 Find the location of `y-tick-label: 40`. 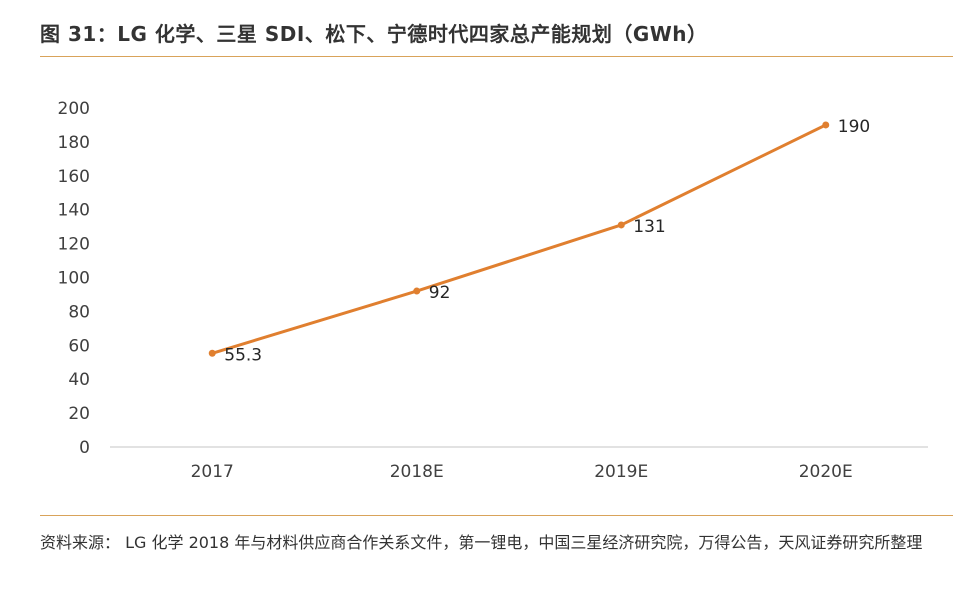

y-tick-label: 40 is located at coordinates (79, 380).